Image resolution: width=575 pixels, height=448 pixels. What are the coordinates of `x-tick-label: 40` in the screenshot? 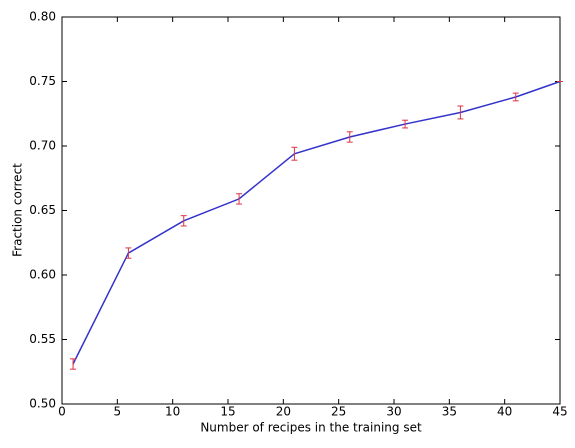 It's located at (504, 412).